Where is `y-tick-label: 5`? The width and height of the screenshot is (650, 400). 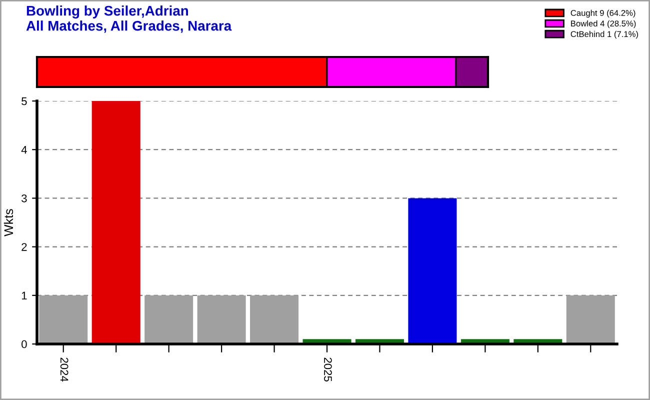
y-tick-label: 5 is located at coordinates (24, 101).